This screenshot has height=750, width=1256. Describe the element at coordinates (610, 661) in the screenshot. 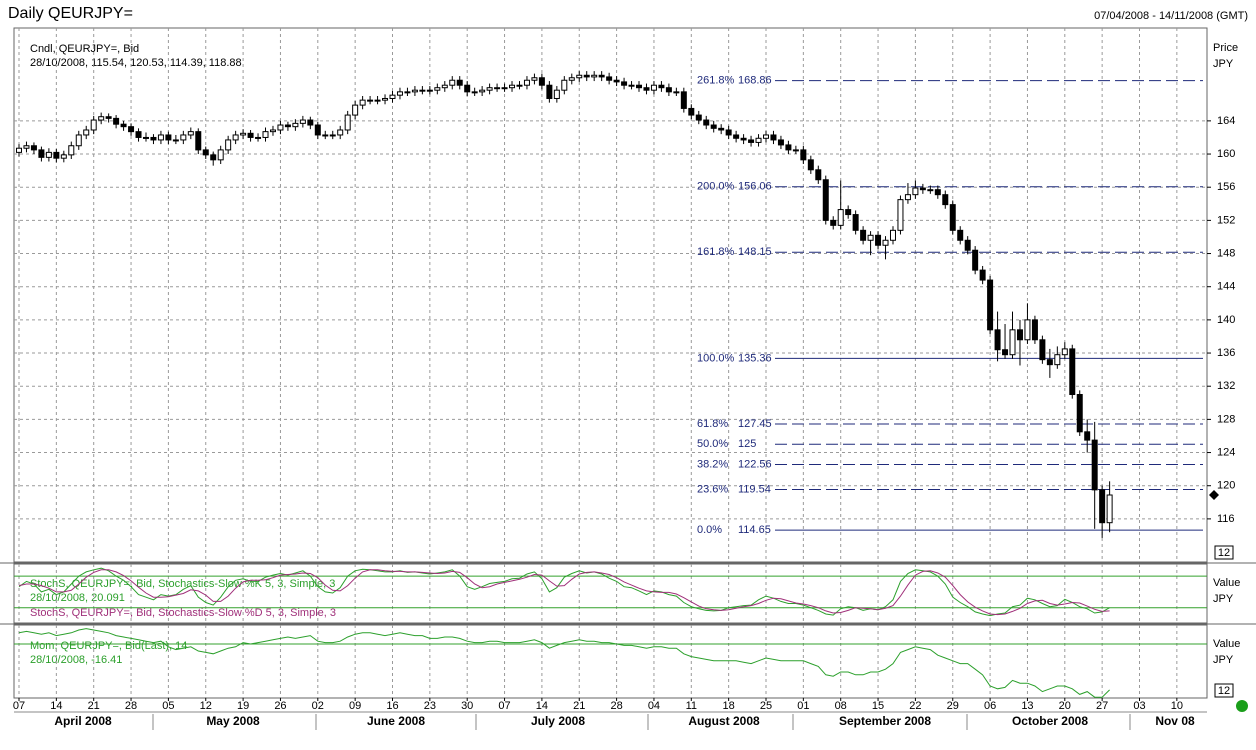

I see `mom-panel` at that location.